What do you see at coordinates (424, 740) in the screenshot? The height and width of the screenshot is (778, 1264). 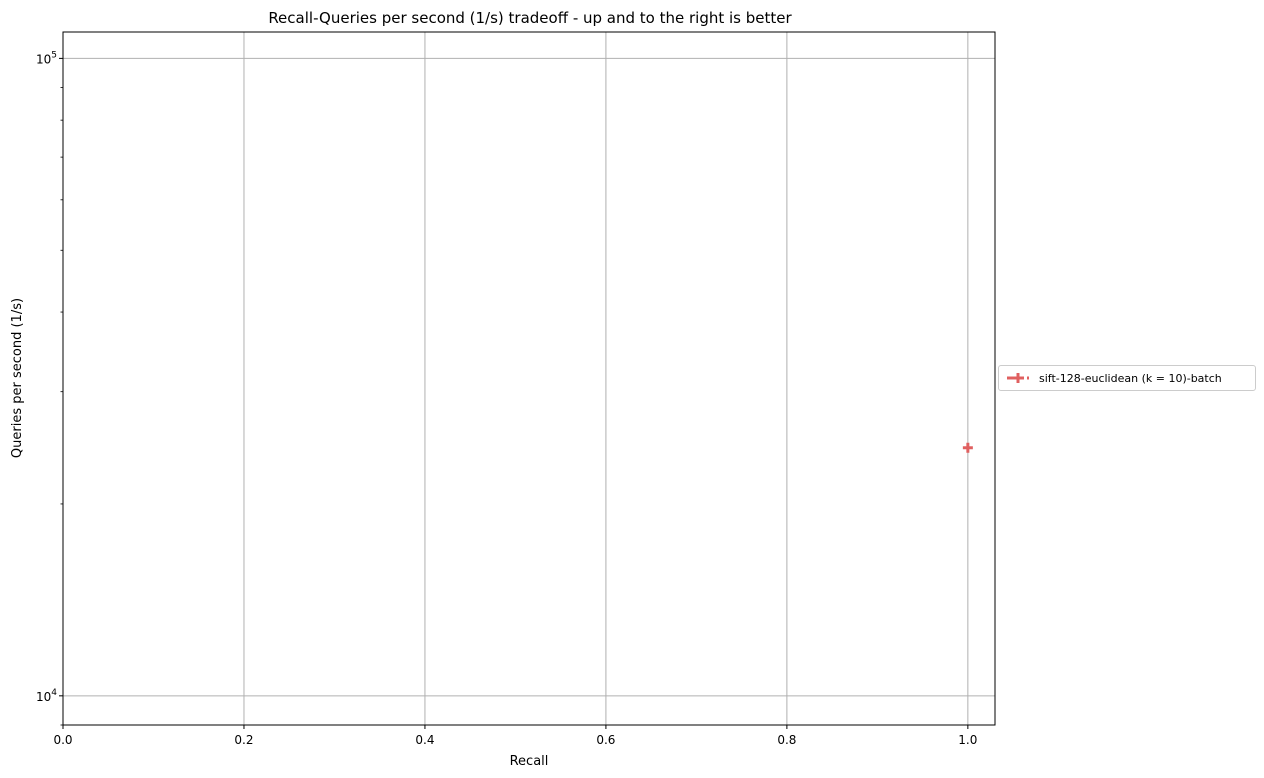 I see `x-tick-label: 0.4` at bounding box center [424, 740].